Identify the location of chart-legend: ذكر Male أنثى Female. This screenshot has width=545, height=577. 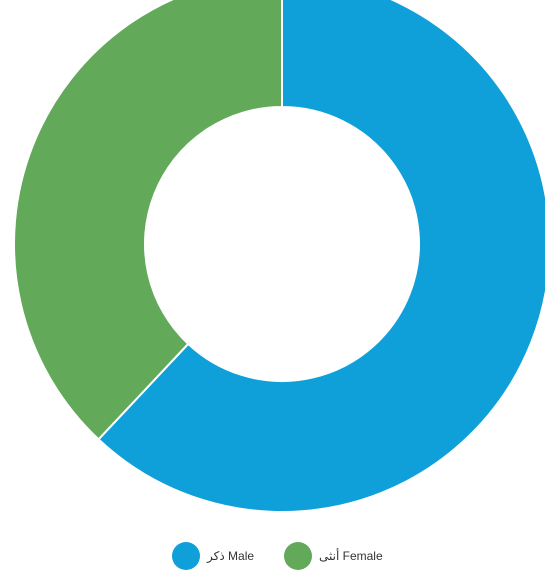
(277, 556).